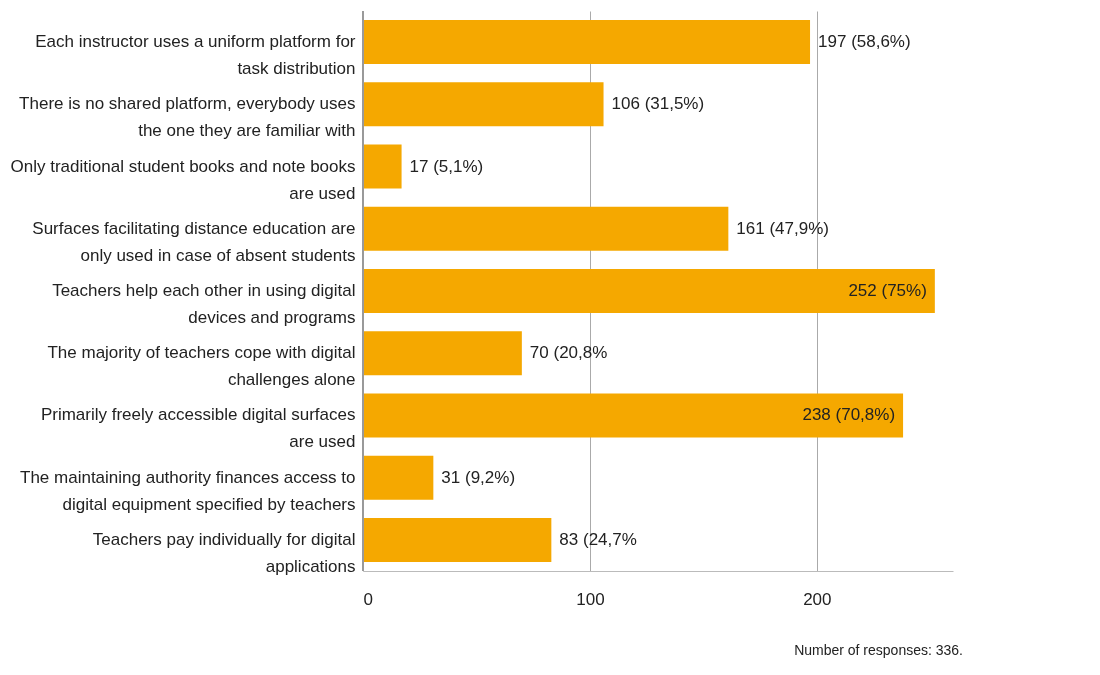 The image size is (1100, 675). What do you see at coordinates (201, 366) in the screenshot?
I see `y-tick-label: The majority of teachers cope with digital challenges alone` at bounding box center [201, 366].